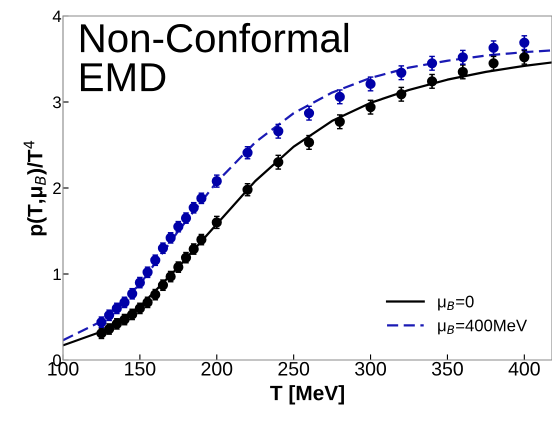 The image size is (552, 421). What do you see at coordinates (524, 369) in the screenshot?
I see `x-tick-label: 400` at bounding box center [524, 369].